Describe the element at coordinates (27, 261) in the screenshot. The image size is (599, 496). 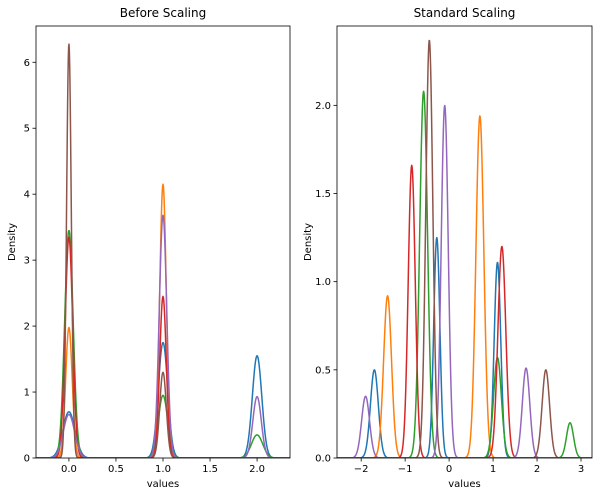
I see `y-tick-label: 3` at that location.